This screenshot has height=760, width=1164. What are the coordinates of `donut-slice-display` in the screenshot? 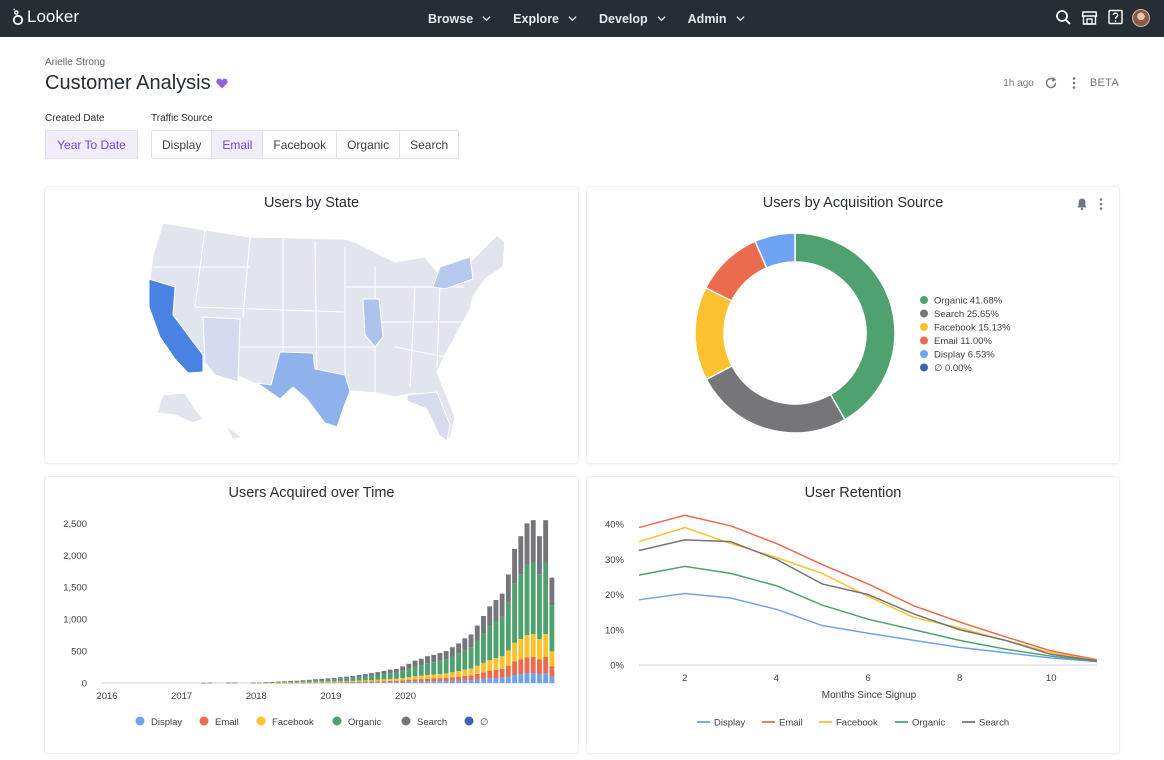 It's located at (775, 250).